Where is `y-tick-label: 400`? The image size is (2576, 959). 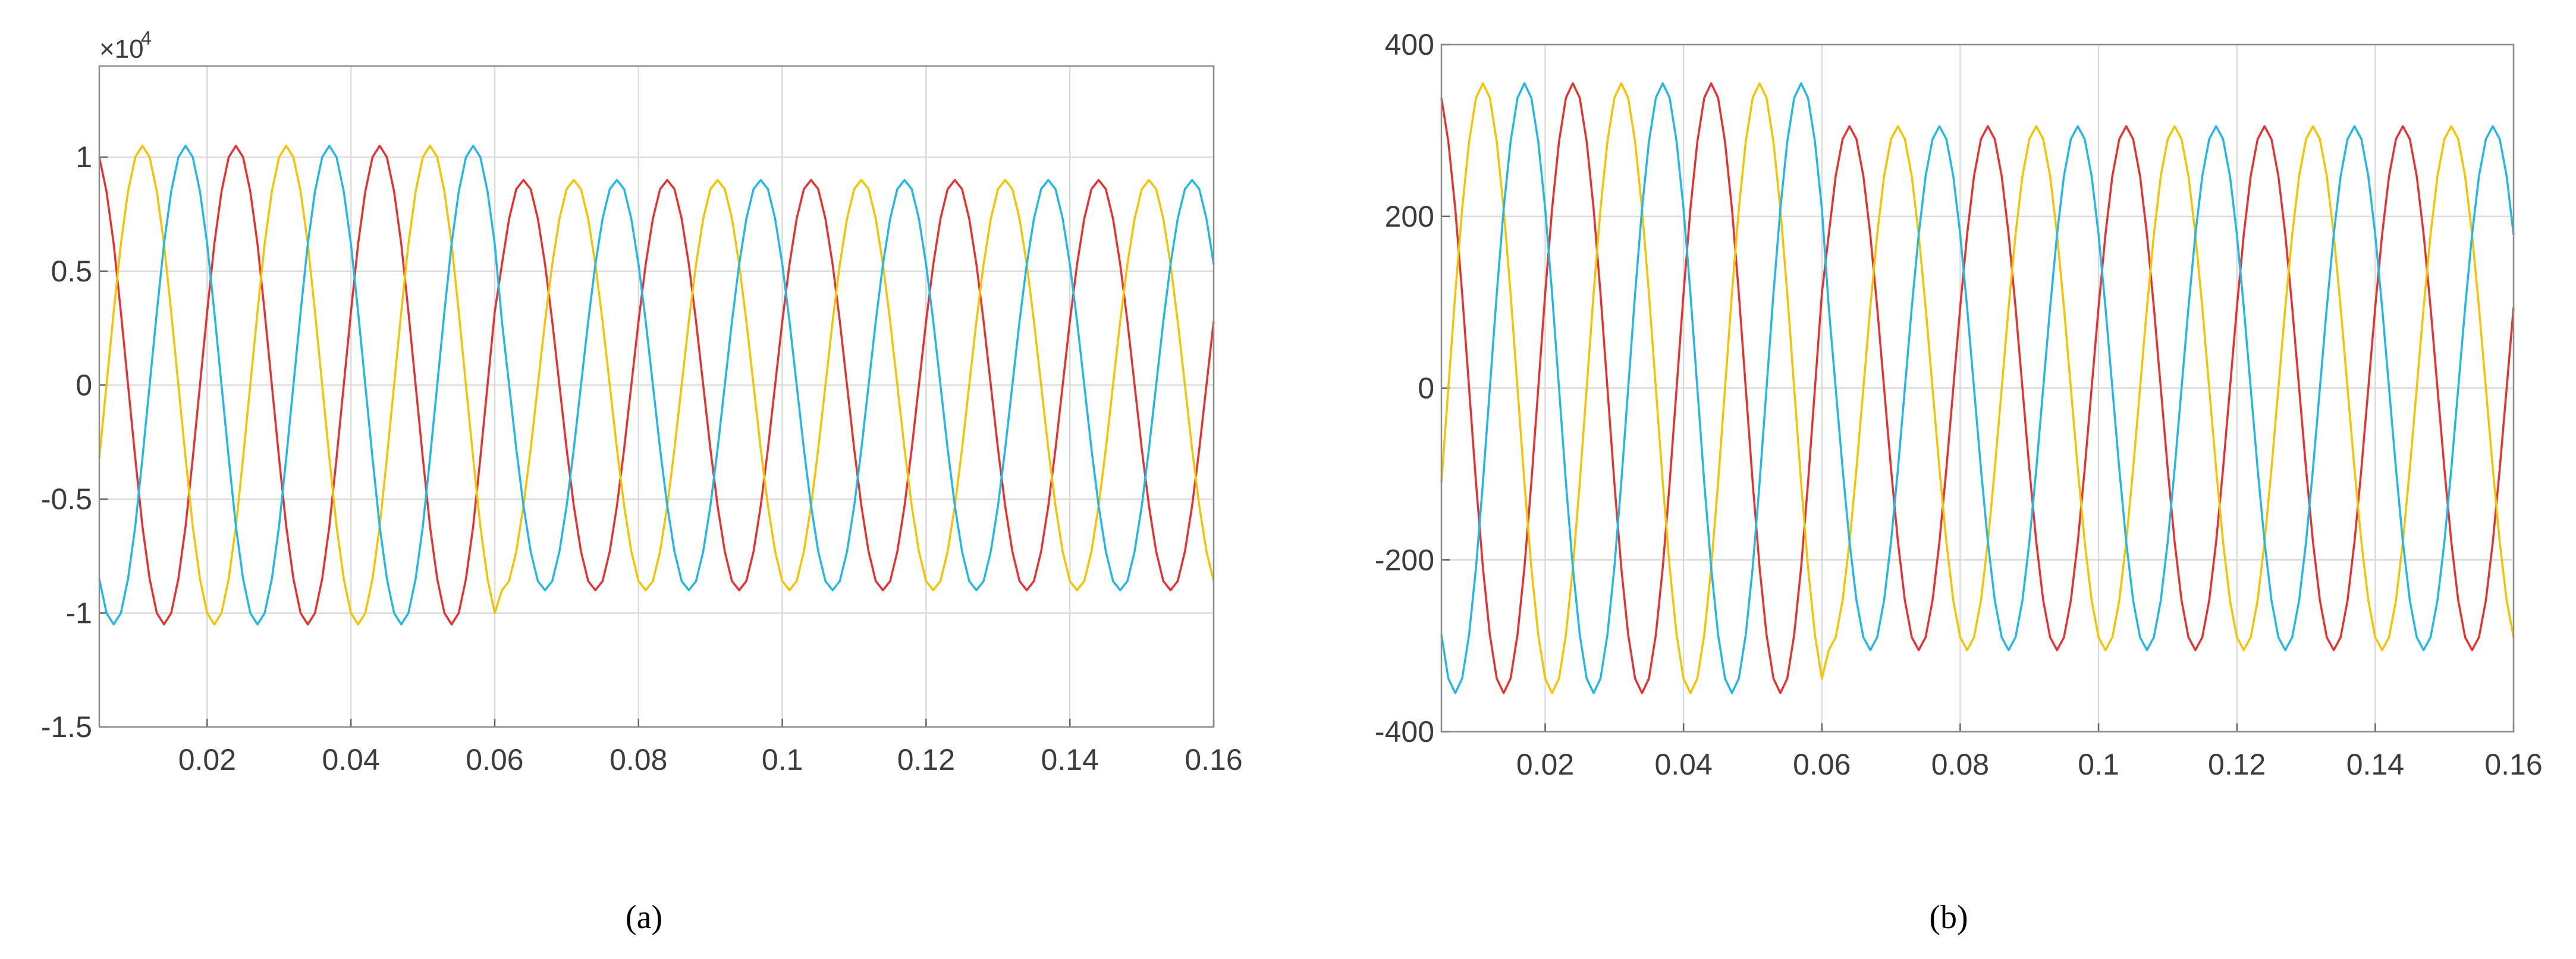
y-tick-label: 400 is located at coordinates (1409, 44).